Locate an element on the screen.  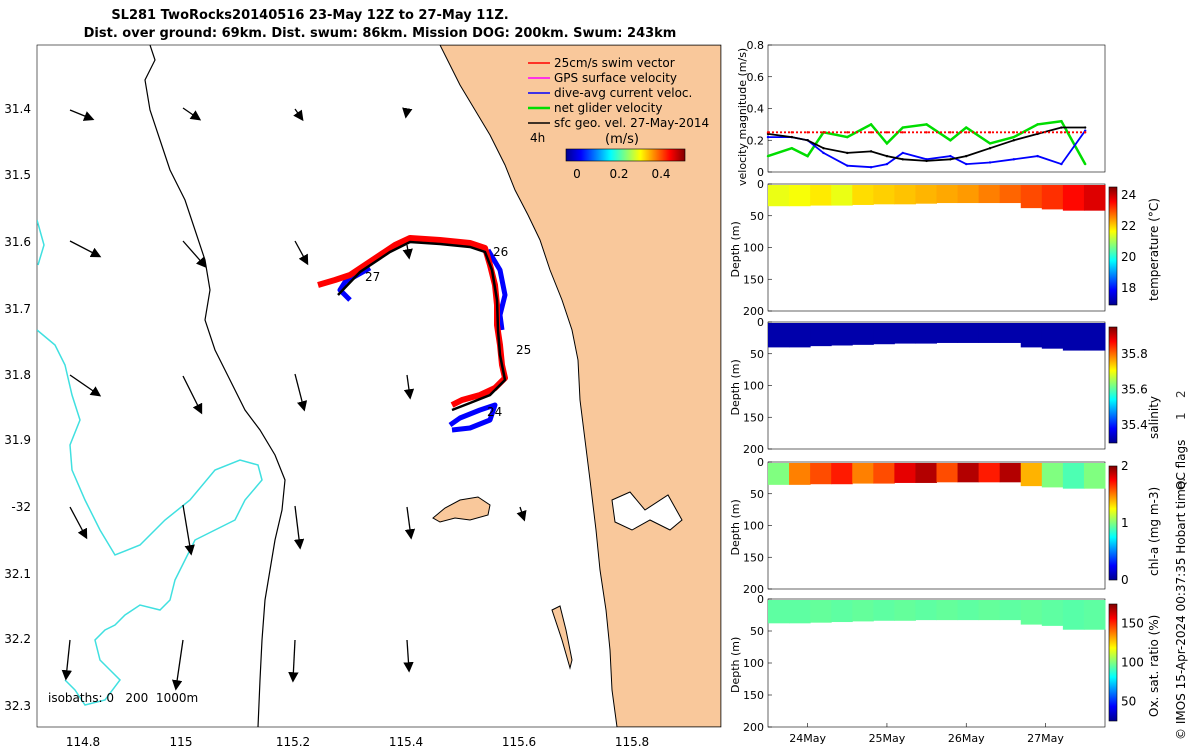
colorbar-label-oxygen: Ox. sat. ratio (%) is located at coordinates (1154, 666).